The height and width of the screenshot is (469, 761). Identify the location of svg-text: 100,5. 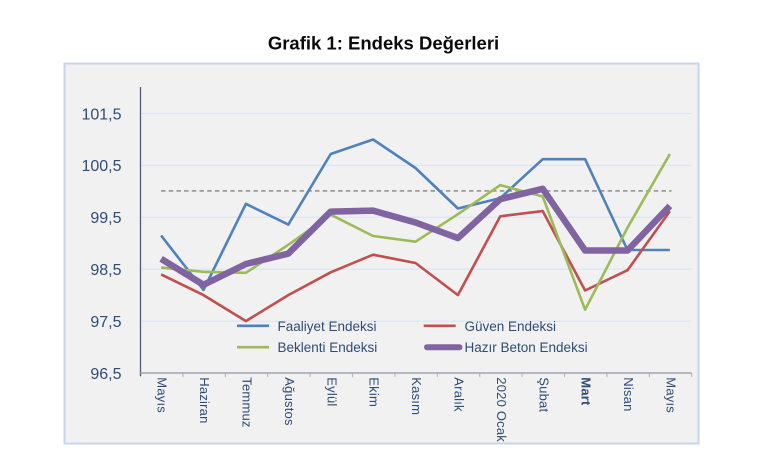
(101, 166).